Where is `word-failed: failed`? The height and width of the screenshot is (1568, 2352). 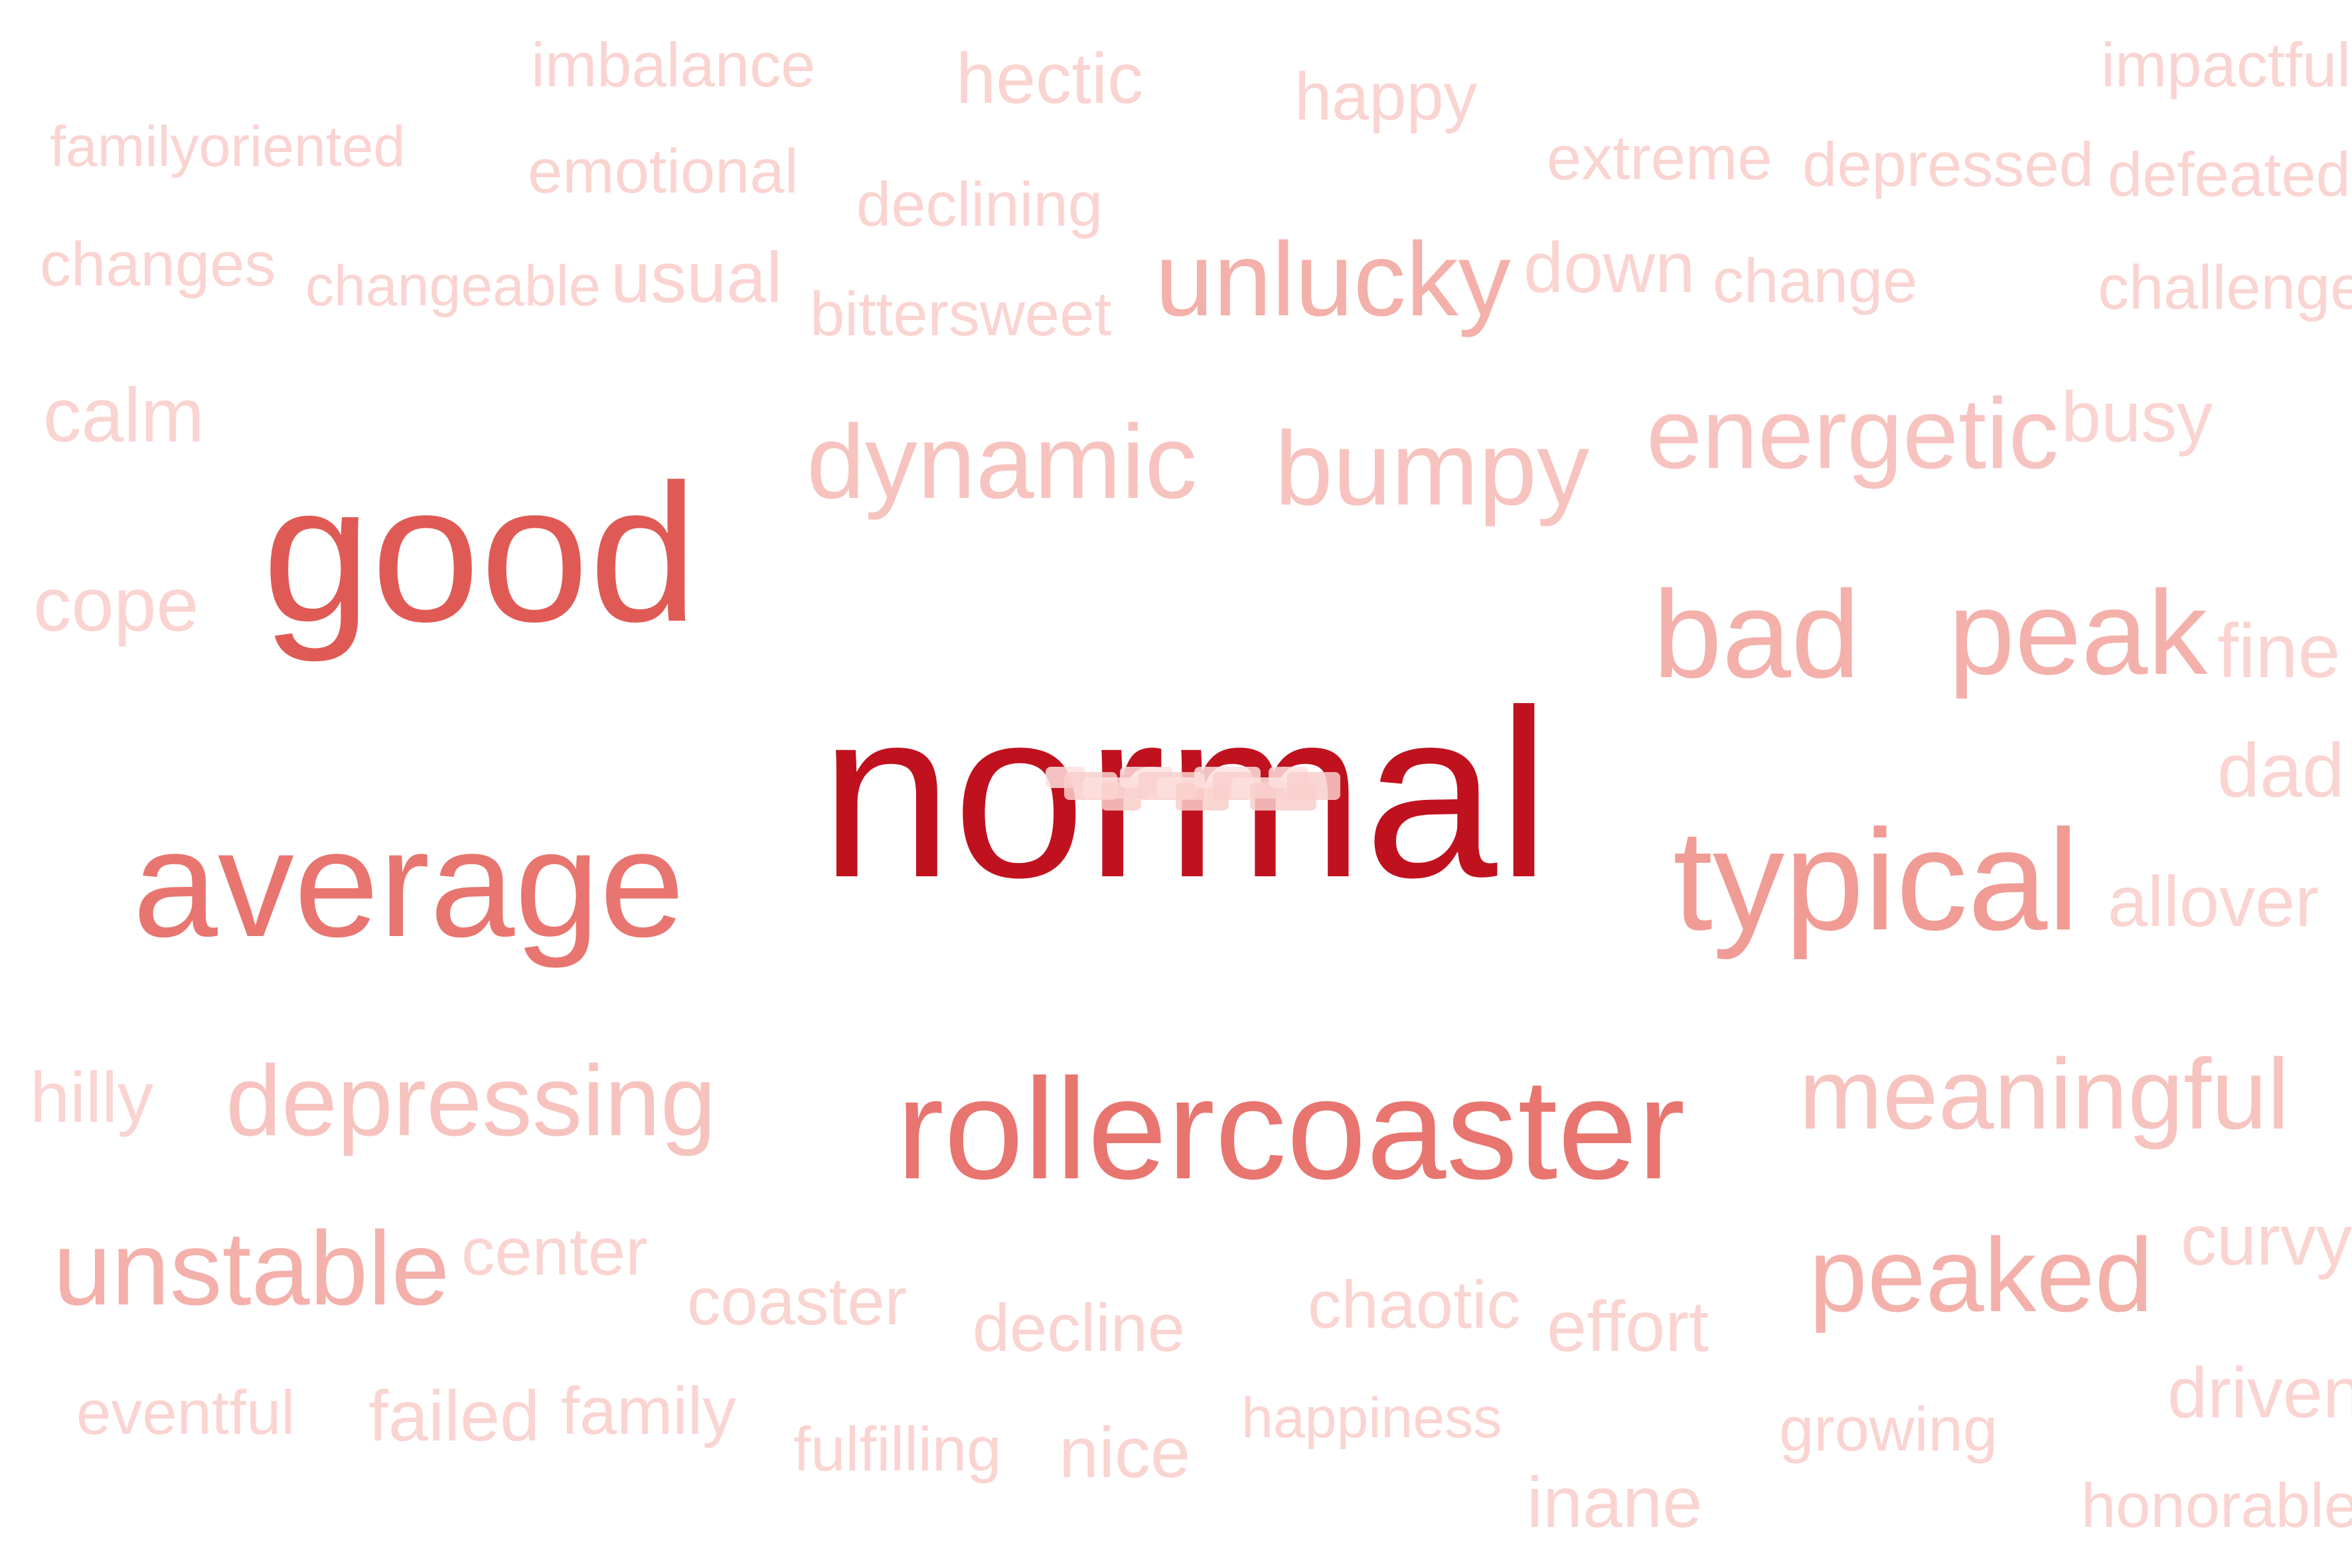
word-failed: failed is located at coordinates (454, 1416).